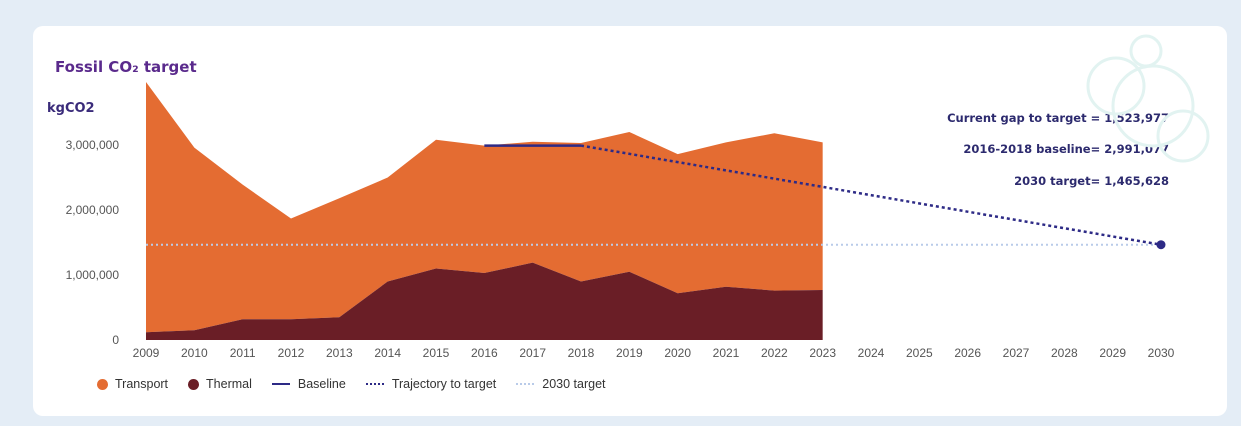  I want to click on x-tick-label: 2029, so click(1112, 353).